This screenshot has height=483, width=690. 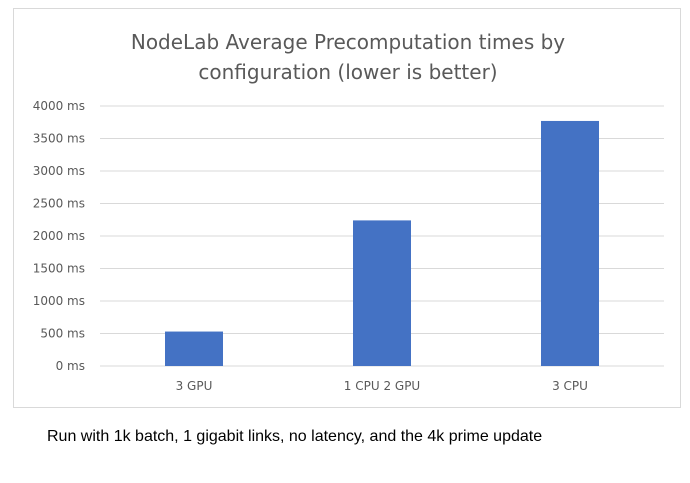 What do you see at coordinates (59, 269) in the screenshot?
I see `y-tick-label: 1500 ms` at bounding box center [59, 269].